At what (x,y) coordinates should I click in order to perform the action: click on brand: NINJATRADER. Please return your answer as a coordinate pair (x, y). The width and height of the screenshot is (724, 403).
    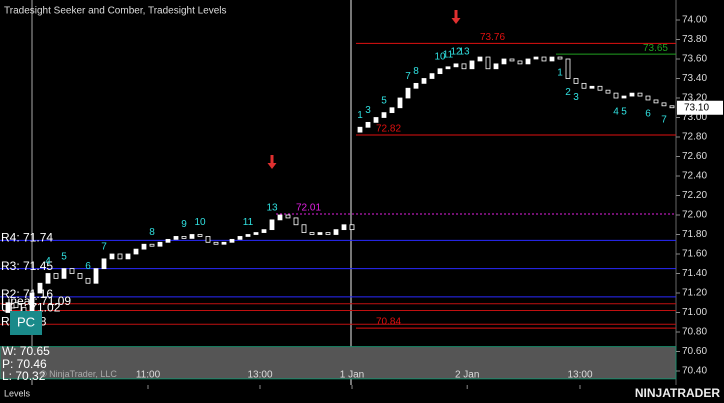
    Looking at the image, I should click on (677, 393).